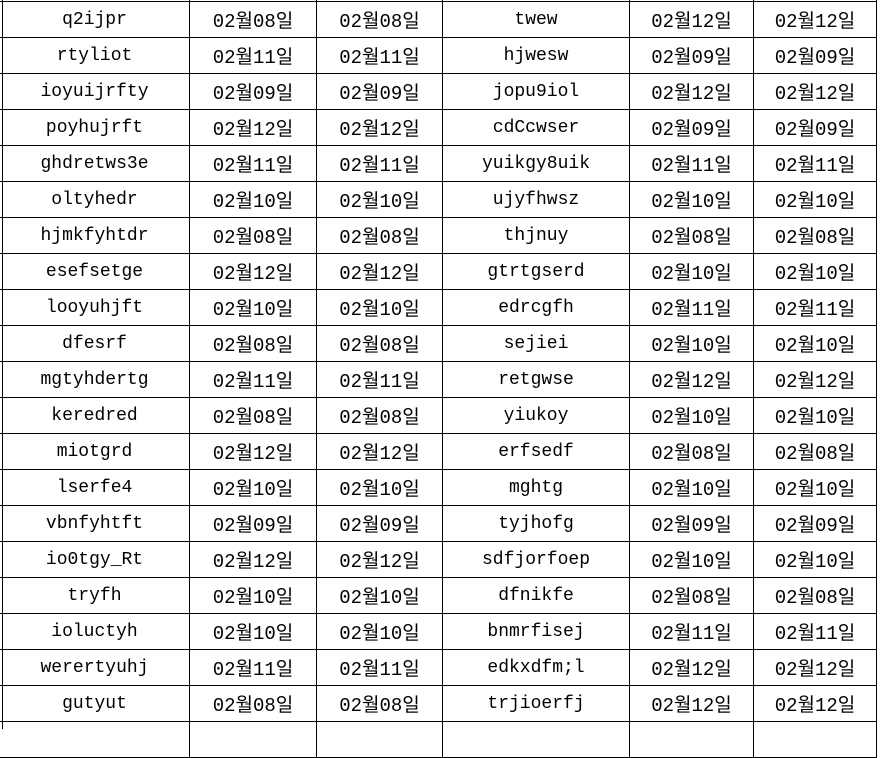  Describe the element at coordinates (536, 560) in the screenshot. I see `name-cell: sdfjorfoep` at that location.